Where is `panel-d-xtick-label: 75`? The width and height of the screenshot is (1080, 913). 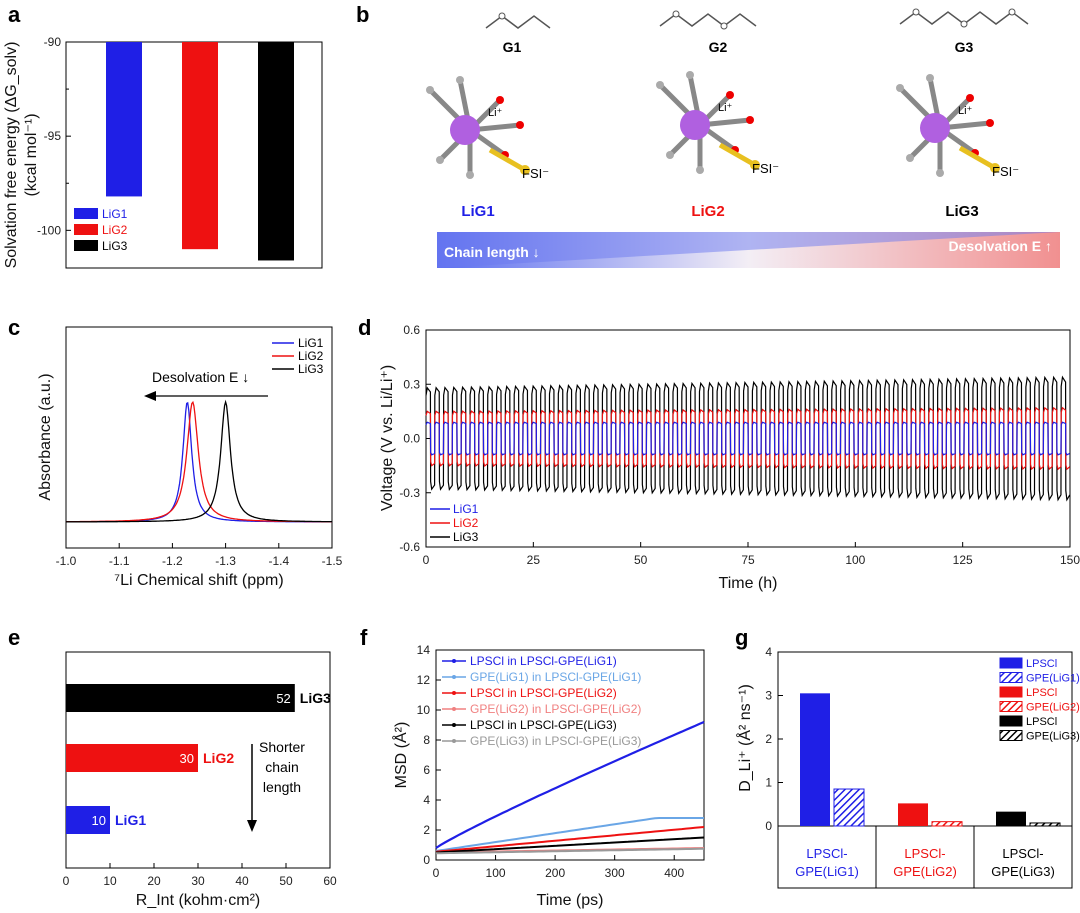
panel-d-xtick-label: 75 is located at coordinates (748, 560).